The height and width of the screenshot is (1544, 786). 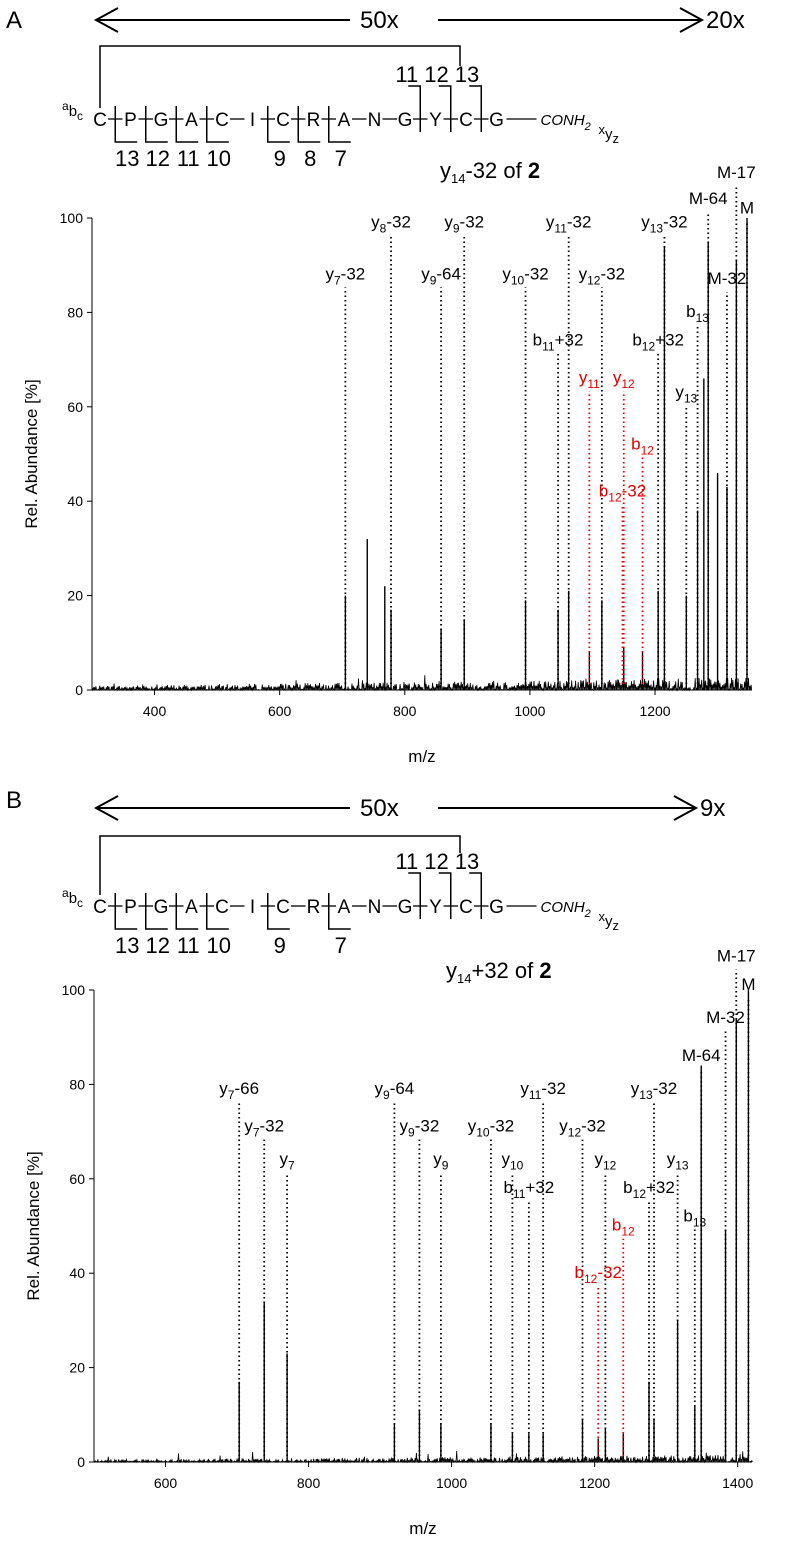 What do you see at coordinates (77, 1084) in the screenshot?
I see `y-tick-label: 80` at bounding box center [77, 1084].